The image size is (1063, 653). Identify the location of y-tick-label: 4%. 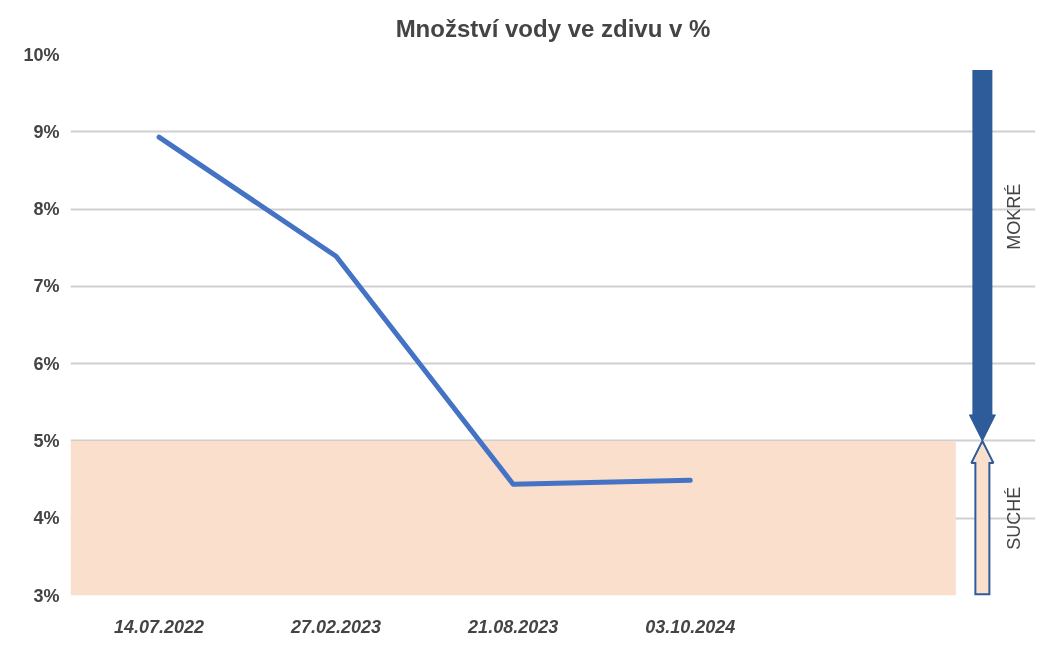
(46, 518).